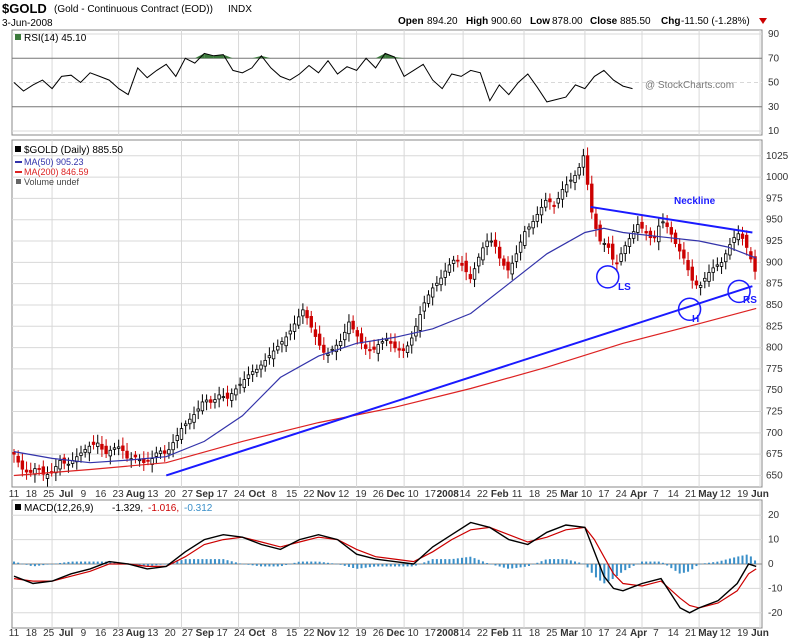 The height and width of the screenshot is (639, 800). Describe the element at coordinates (188, 633) in the screenshot. I see `x-tick-label-bottom: 27` at that location.